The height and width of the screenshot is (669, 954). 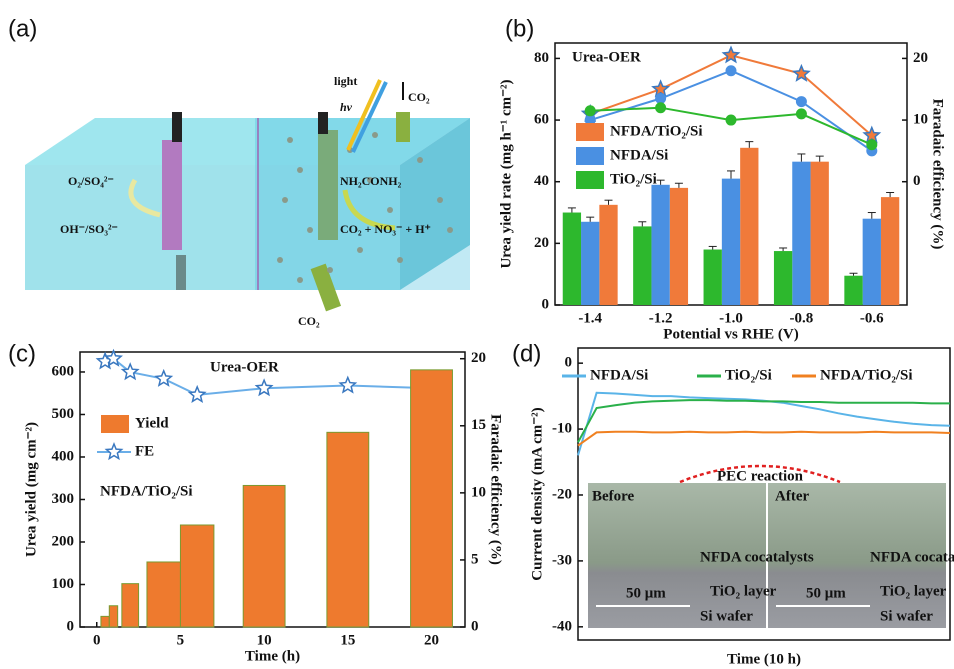 What do you see at coordinates (264, 640) in the screenshot?
I see `x-tick-label: 10` at bounding box center [264, 640].